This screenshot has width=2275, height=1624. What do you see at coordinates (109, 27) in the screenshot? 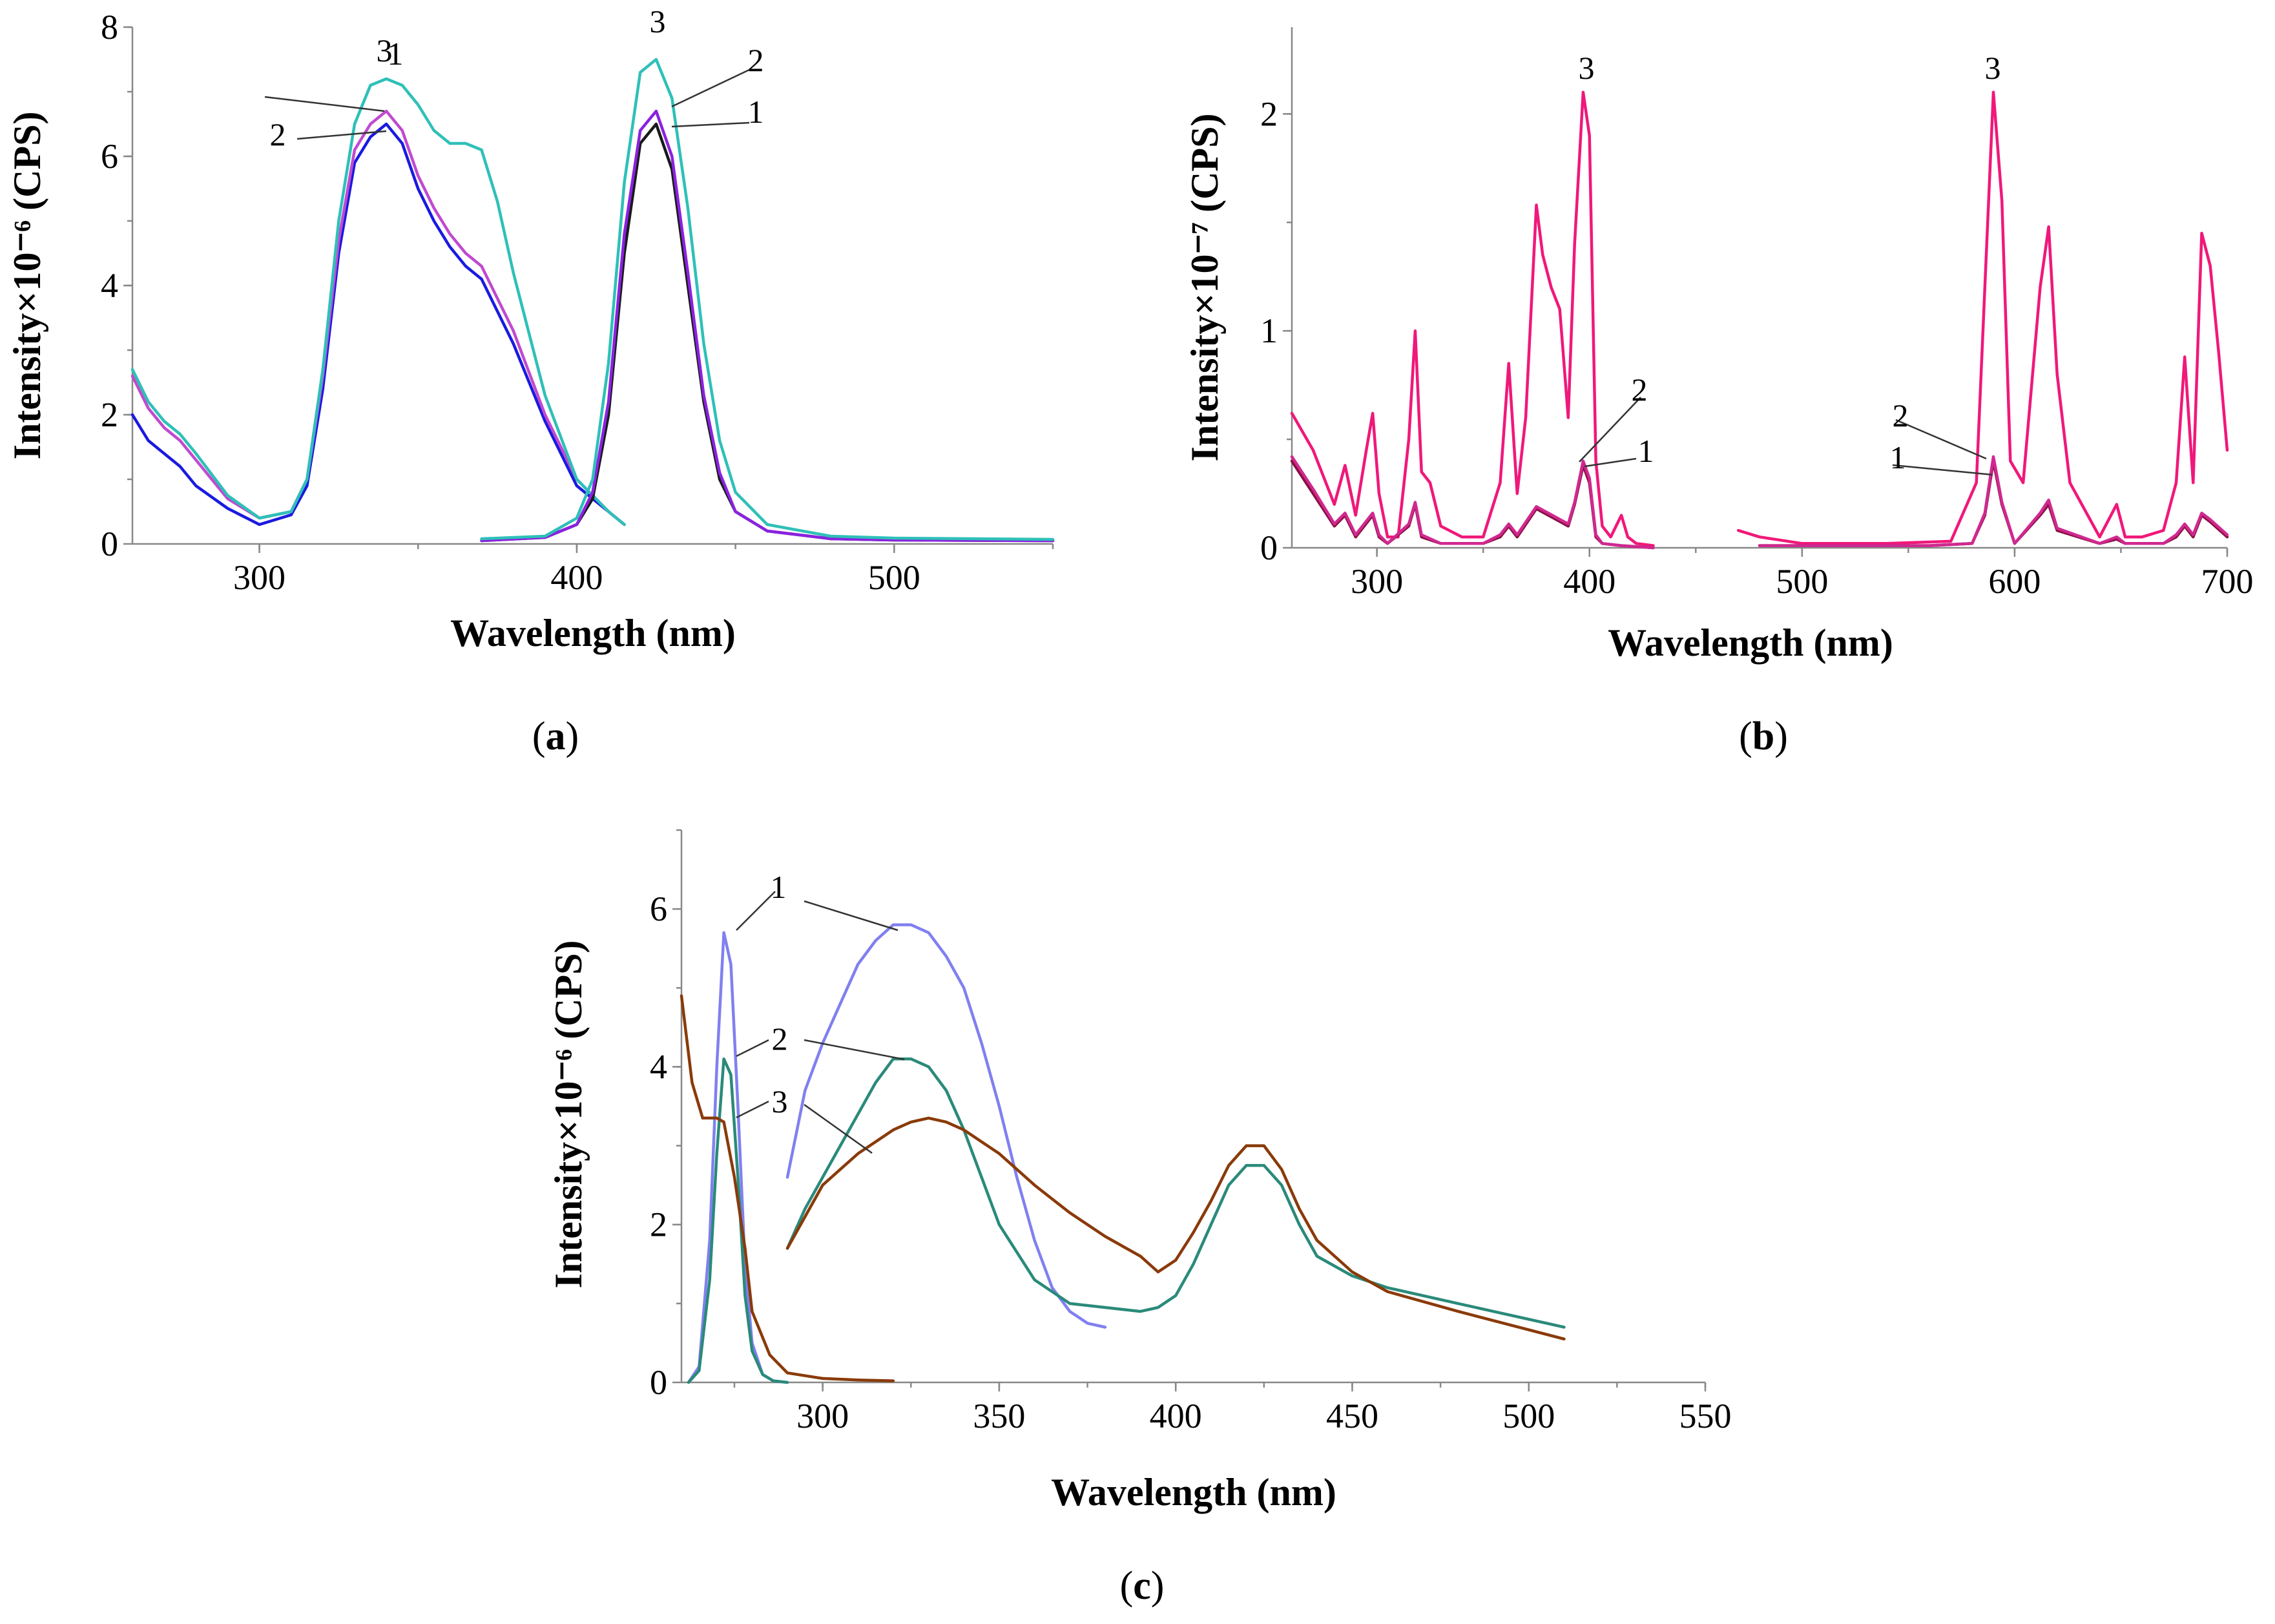
I see `y-tick-label: 8` at bounding box center [109, 27].